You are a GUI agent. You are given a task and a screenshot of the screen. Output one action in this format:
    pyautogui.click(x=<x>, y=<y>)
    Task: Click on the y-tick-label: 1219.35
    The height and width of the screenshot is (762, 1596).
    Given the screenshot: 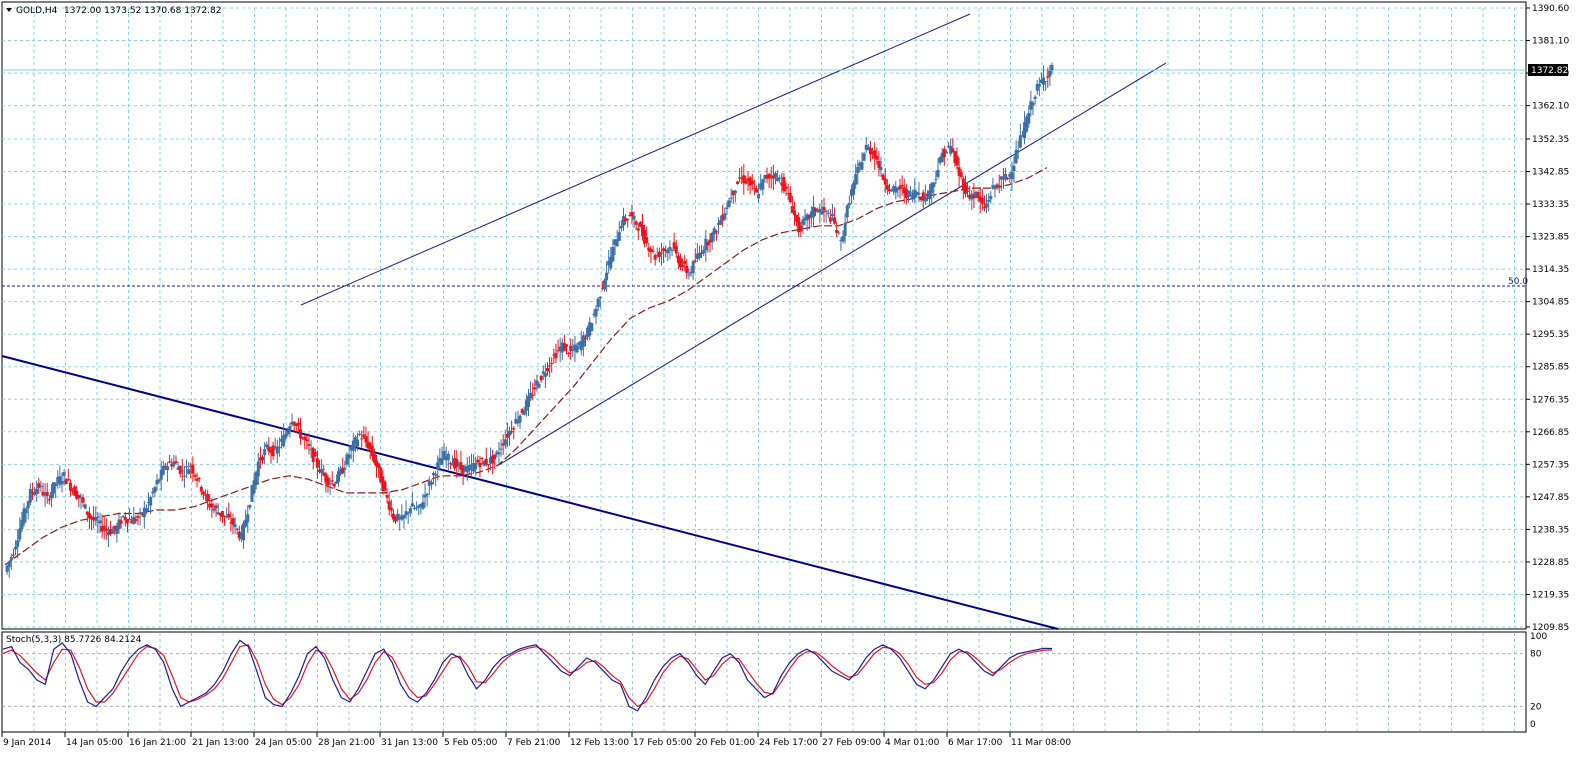 What is the action you would take?
    pyautogui.click(x=1550, y=595)
    